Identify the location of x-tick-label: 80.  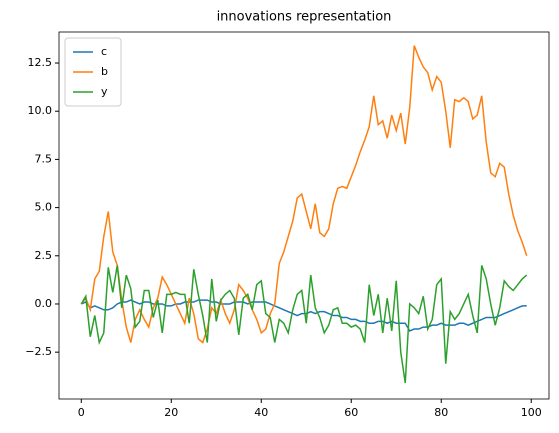
(441, 412).